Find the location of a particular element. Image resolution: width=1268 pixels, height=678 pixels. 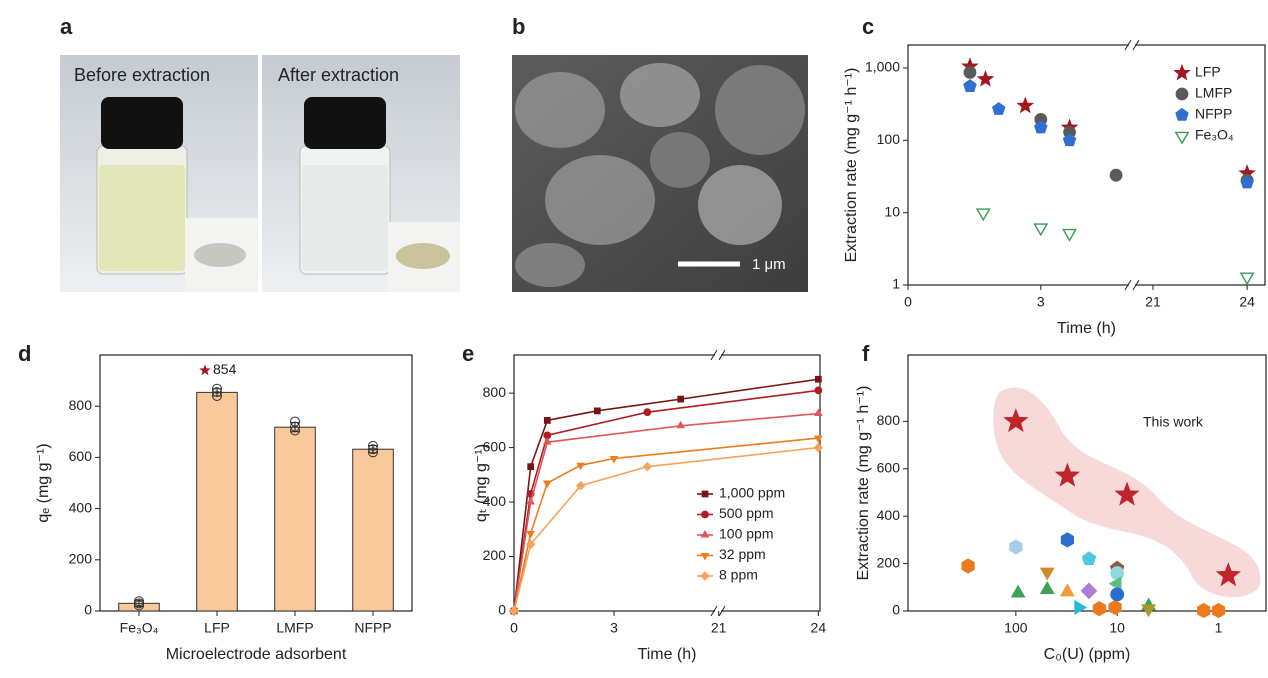

legend-label: Fe₃O₄ is located at coordinates (1214, 135).